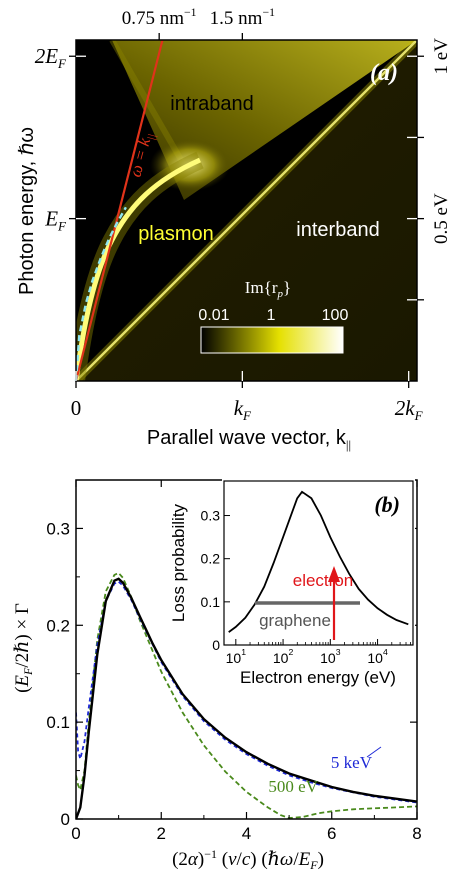  I want to click on panel-label-a: (a), so click(384, 73).